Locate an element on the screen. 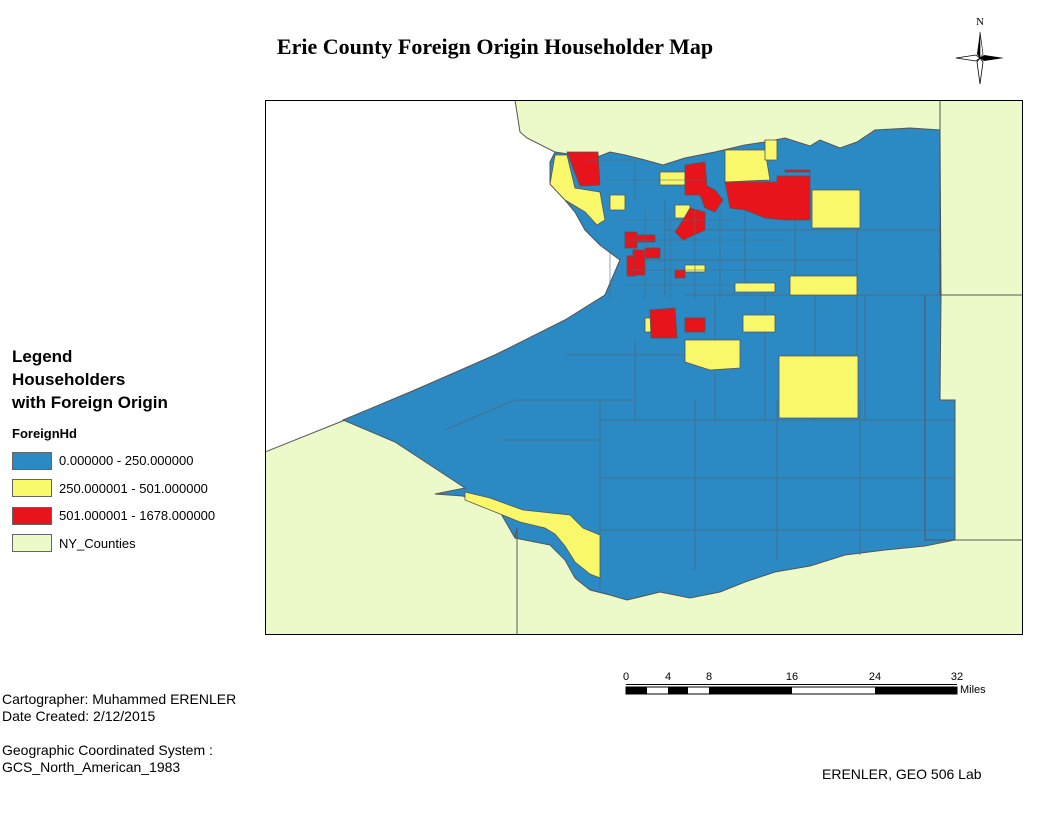 This screenshot has width=1056, height=816. legend-item: 501.000001 - 1678.000000 is located at coordinates (137, 516).